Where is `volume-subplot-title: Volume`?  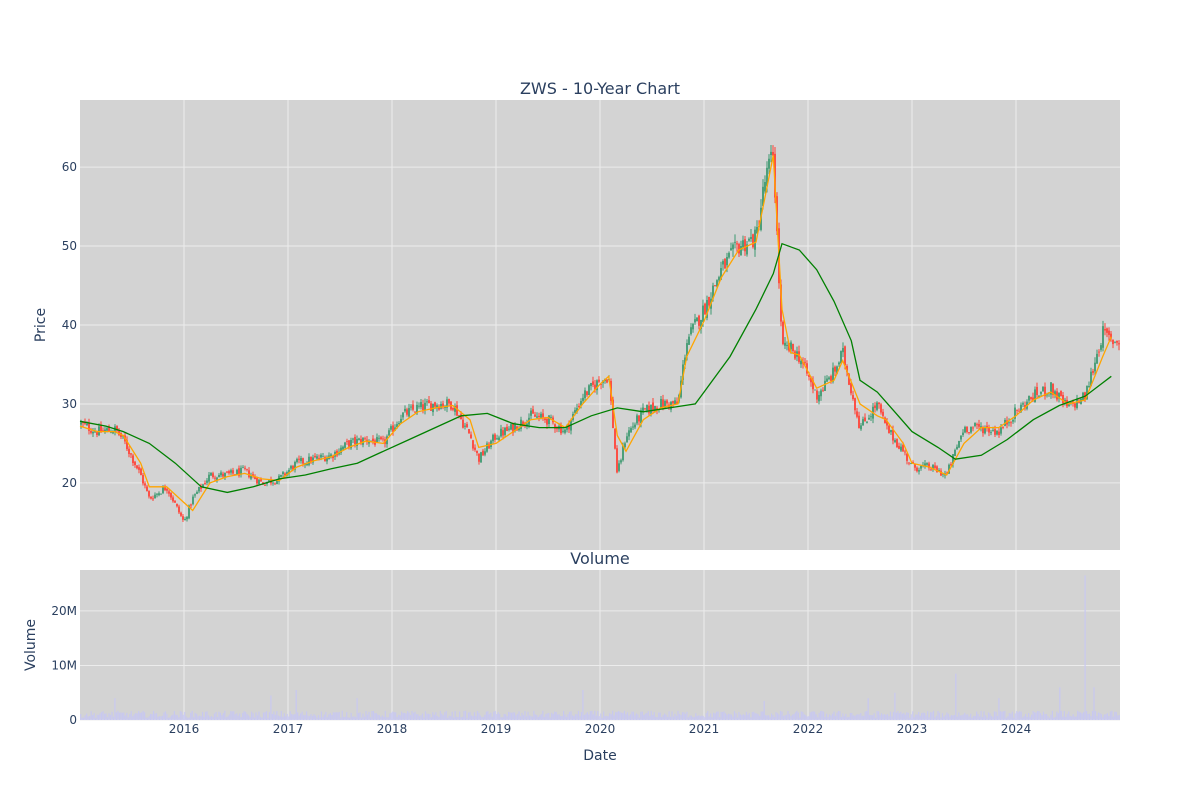
volume-subplot-title: Volume is located at coordinates (600, 558).